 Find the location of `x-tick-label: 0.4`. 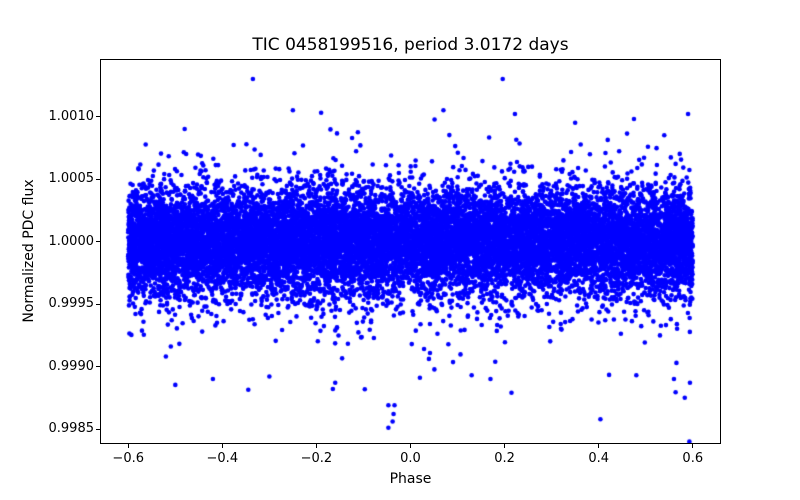

x-tick-label: 0.4 is located at coordinates (599, 458).